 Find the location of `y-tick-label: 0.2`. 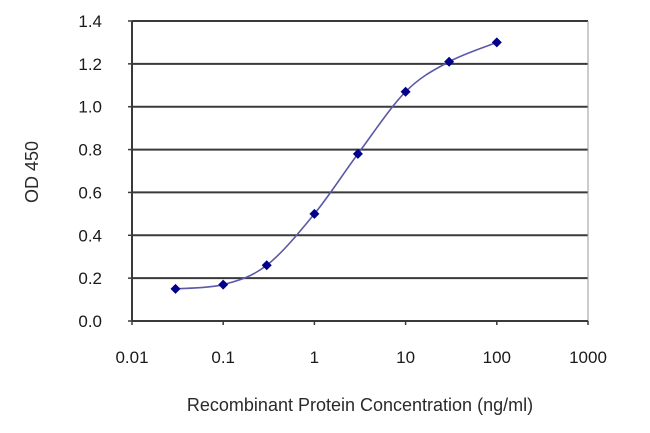

y-tick-label: 0.2 is located at coordinates (90, 278).